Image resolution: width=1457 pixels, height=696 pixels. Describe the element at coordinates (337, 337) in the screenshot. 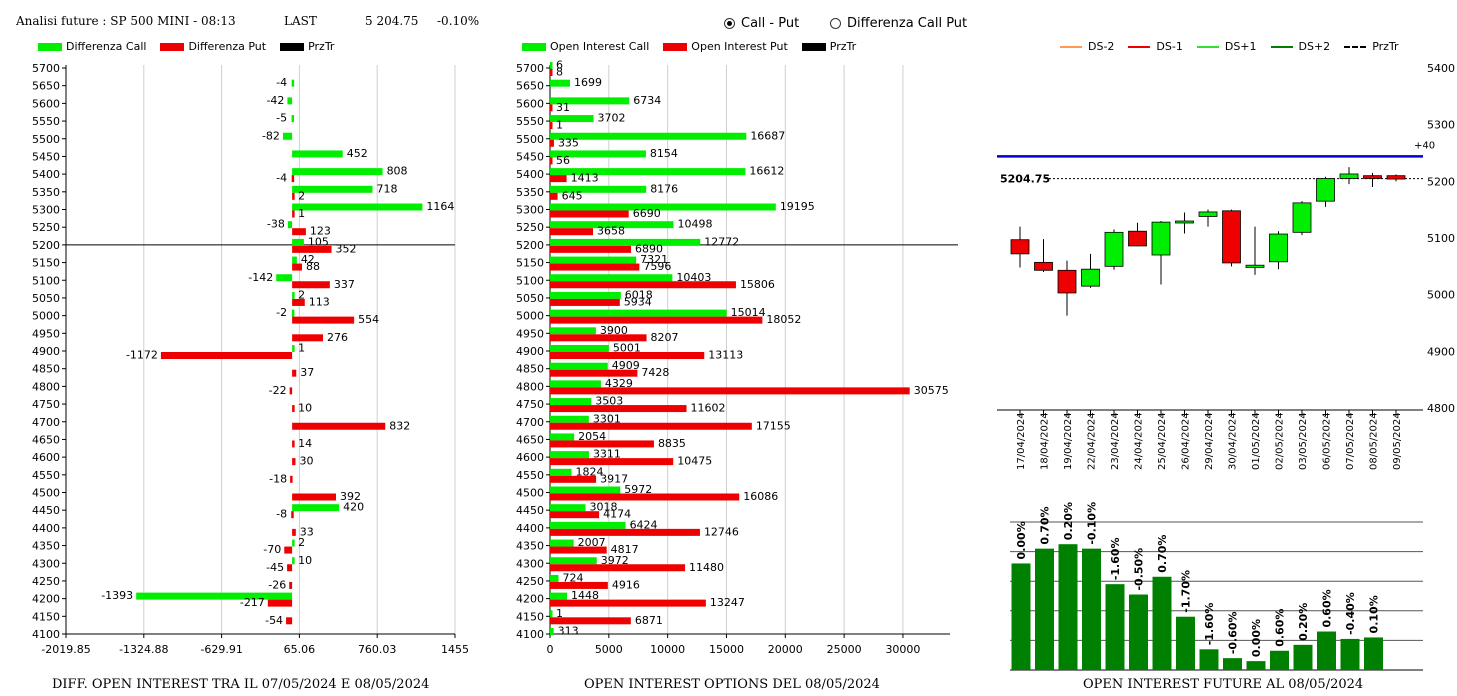

I see `bar-value-label: 276` at that location.